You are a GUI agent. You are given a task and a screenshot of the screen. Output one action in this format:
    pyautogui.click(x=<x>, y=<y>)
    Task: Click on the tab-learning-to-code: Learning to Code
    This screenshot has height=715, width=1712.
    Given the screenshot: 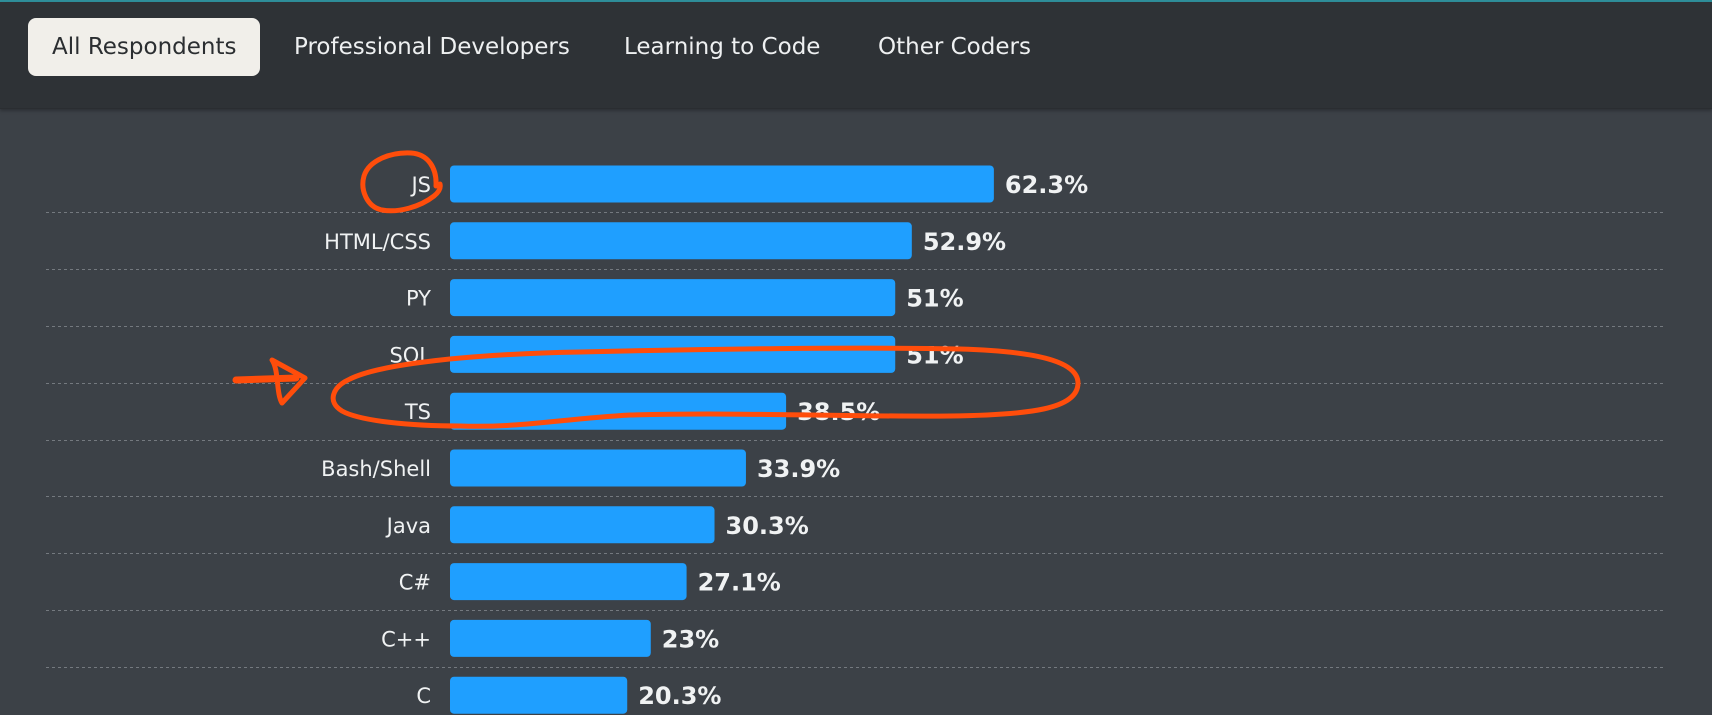 What is the action you would take?
    pyautogui.click(x=722, y=47)
    